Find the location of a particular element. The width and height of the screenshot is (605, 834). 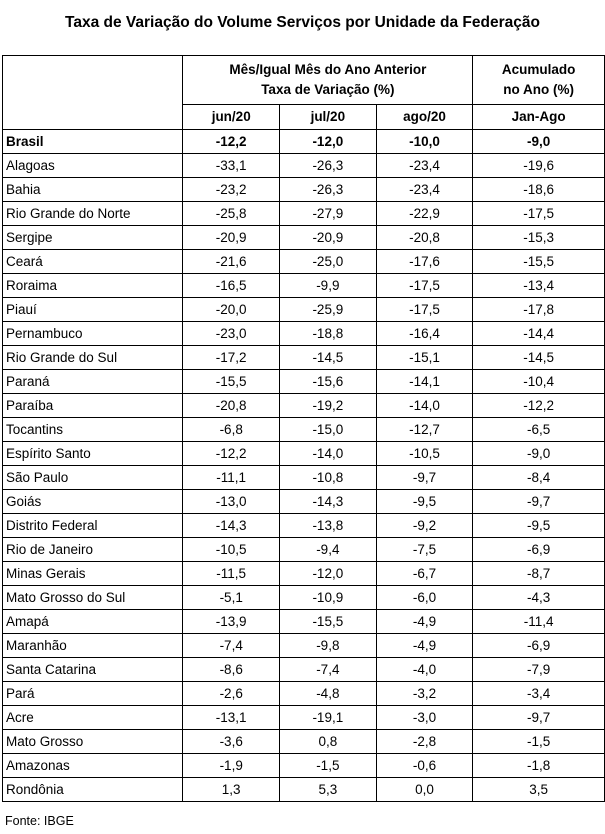

table-row: Paraíba -20,8 -19,2 -14,0 -12,2 is located at coordinates (303, 405).